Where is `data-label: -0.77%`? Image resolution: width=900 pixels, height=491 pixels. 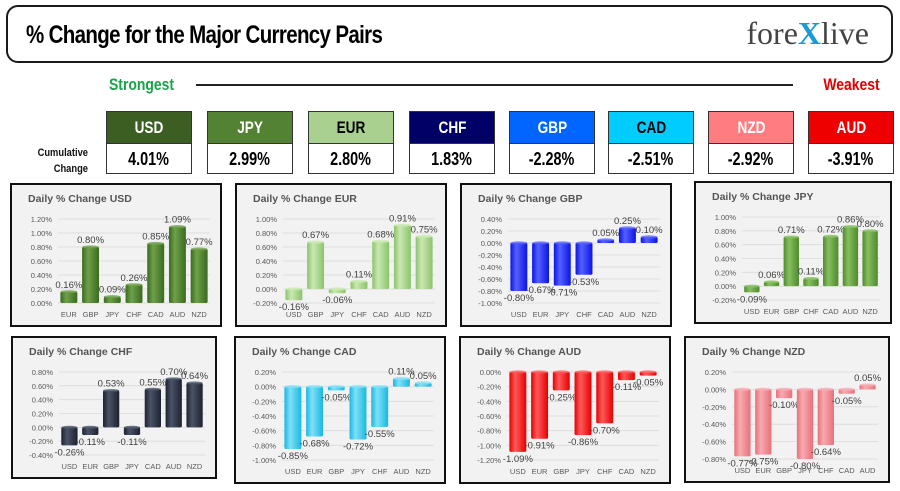
data-label: -0.77% is located at coordinates (742, 463).